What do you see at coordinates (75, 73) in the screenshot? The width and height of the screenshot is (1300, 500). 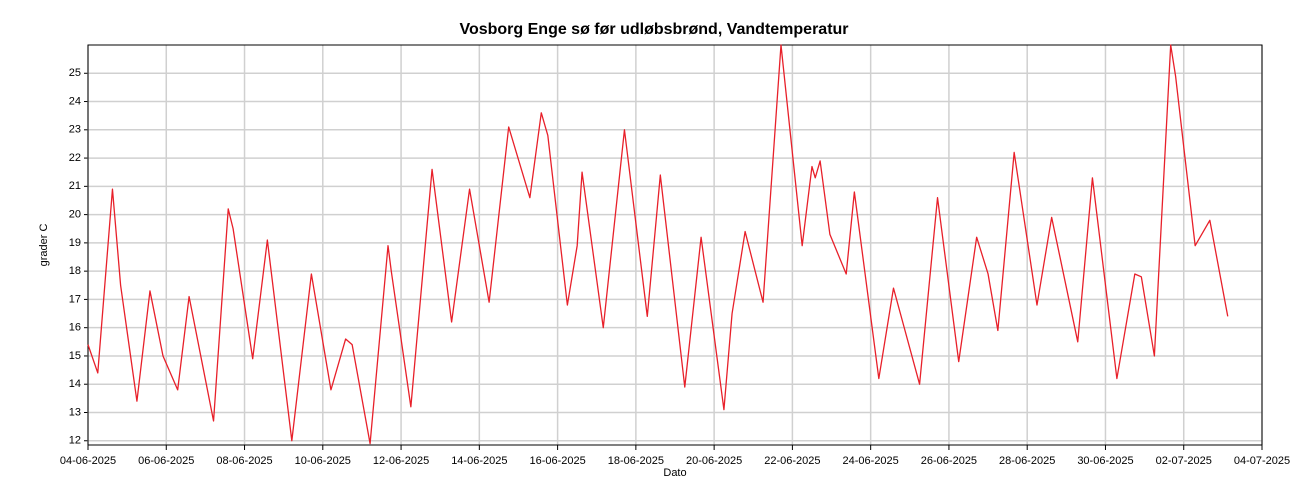 I see `y-tick-label: 25` at bounding box center [75, 73].